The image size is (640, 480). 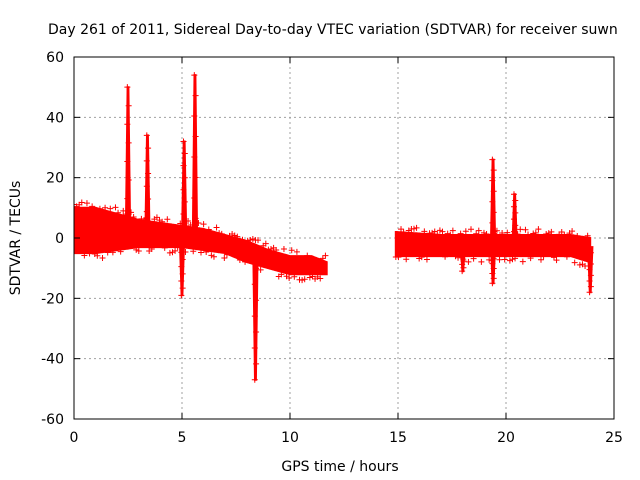 What do you see at coordinates (52, 299) in the screenshot?
I see `y-tick-label: -20` at bounding box center [52, 299].